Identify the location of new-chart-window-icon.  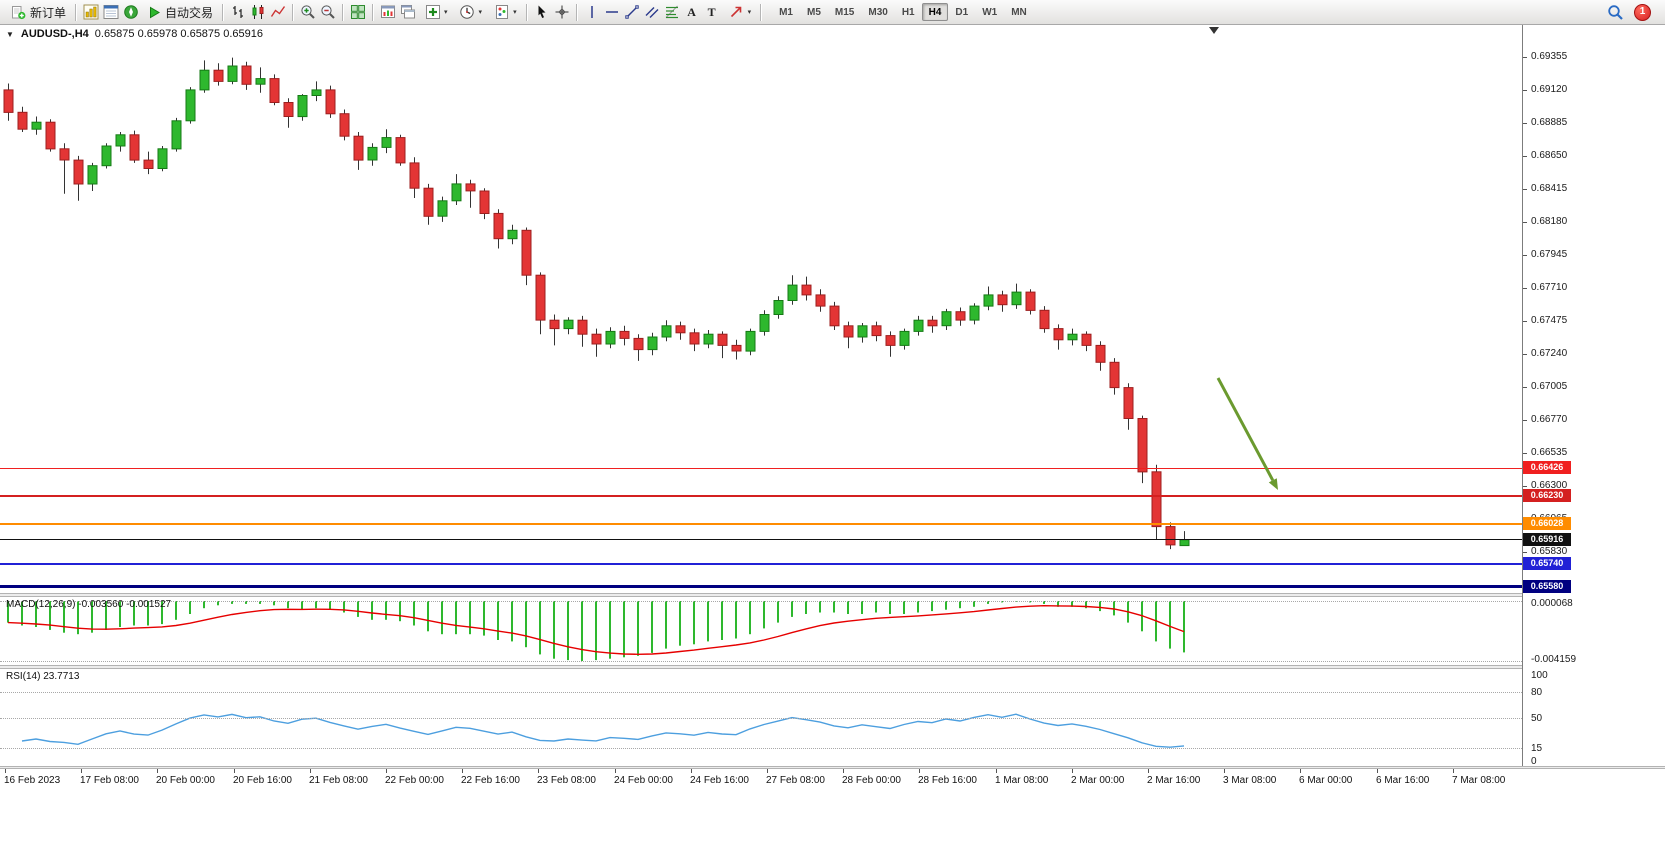
(388, 12).